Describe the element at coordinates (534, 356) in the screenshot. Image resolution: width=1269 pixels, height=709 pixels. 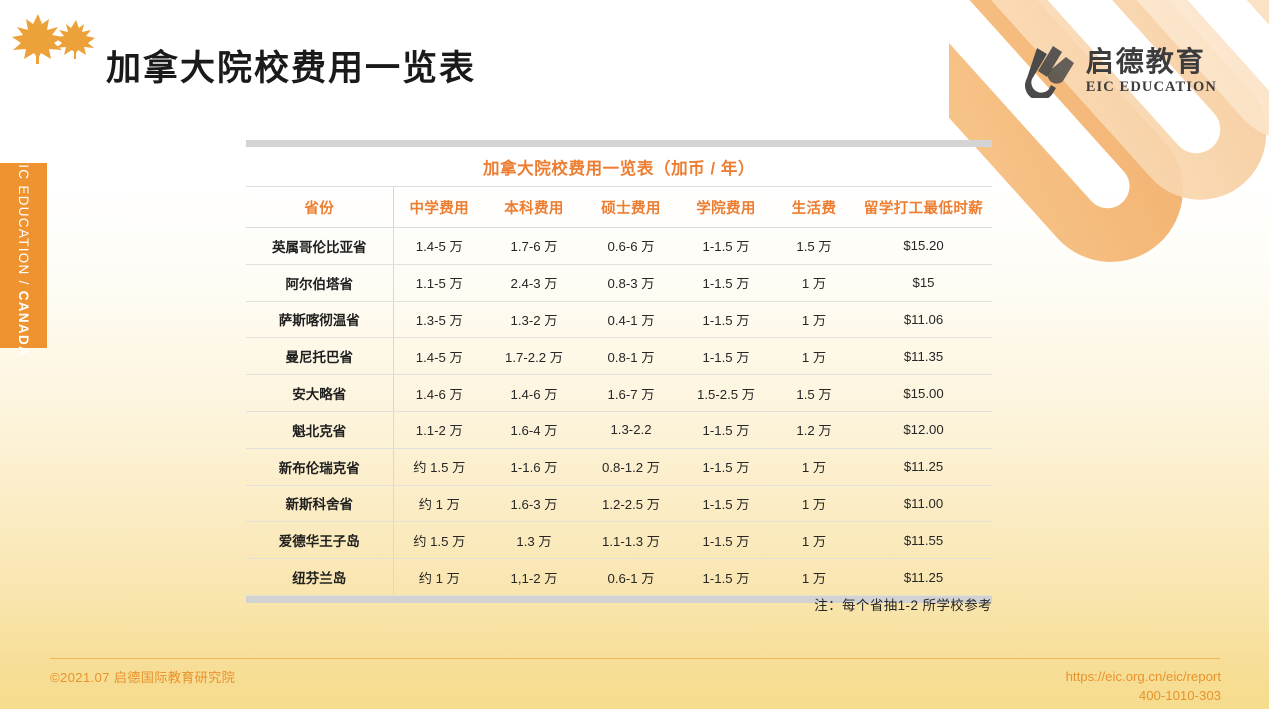
I see `cell-bachelor: 1.7-2.2 万` at that location.